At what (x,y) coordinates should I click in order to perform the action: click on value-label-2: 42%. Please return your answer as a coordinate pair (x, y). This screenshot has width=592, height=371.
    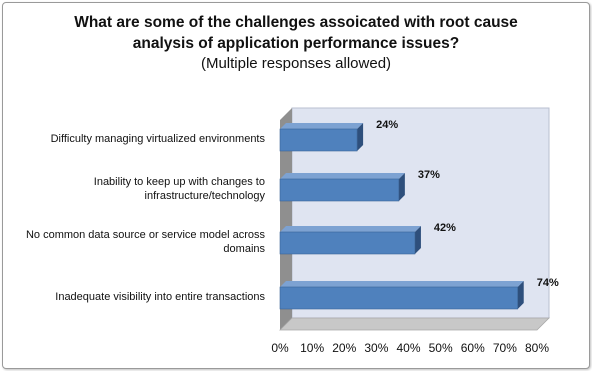
    Looking at the image, I should click on (445, 228).